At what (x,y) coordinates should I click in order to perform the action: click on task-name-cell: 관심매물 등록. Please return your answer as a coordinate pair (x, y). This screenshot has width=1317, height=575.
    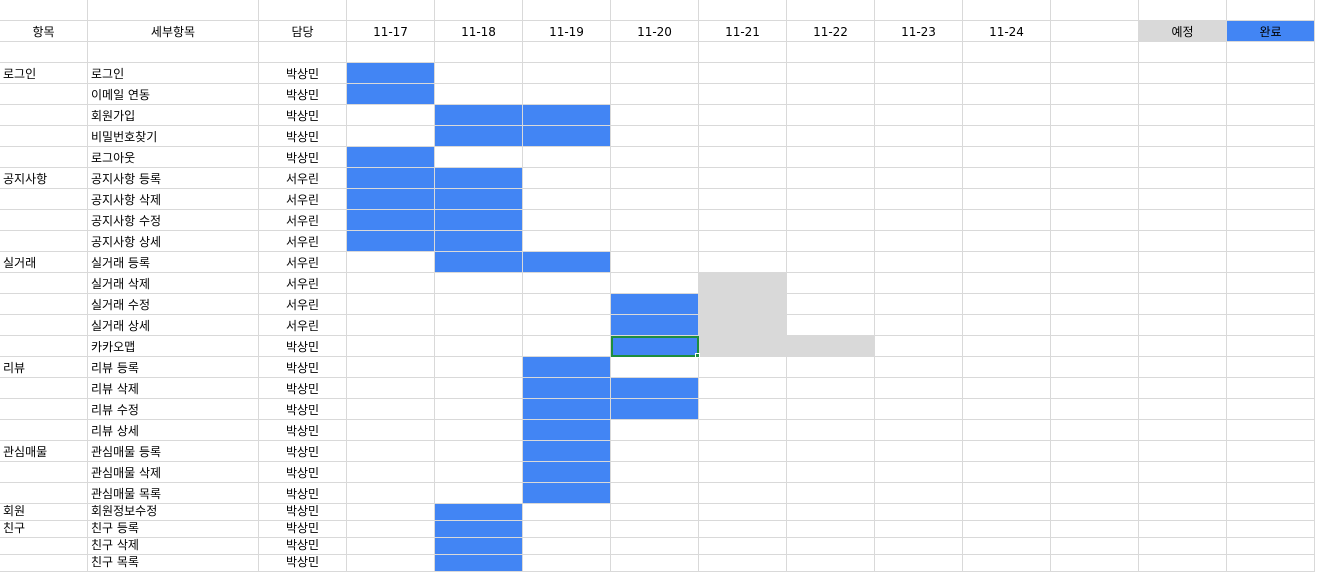
    Looking at the image, I should click on (173, 451).